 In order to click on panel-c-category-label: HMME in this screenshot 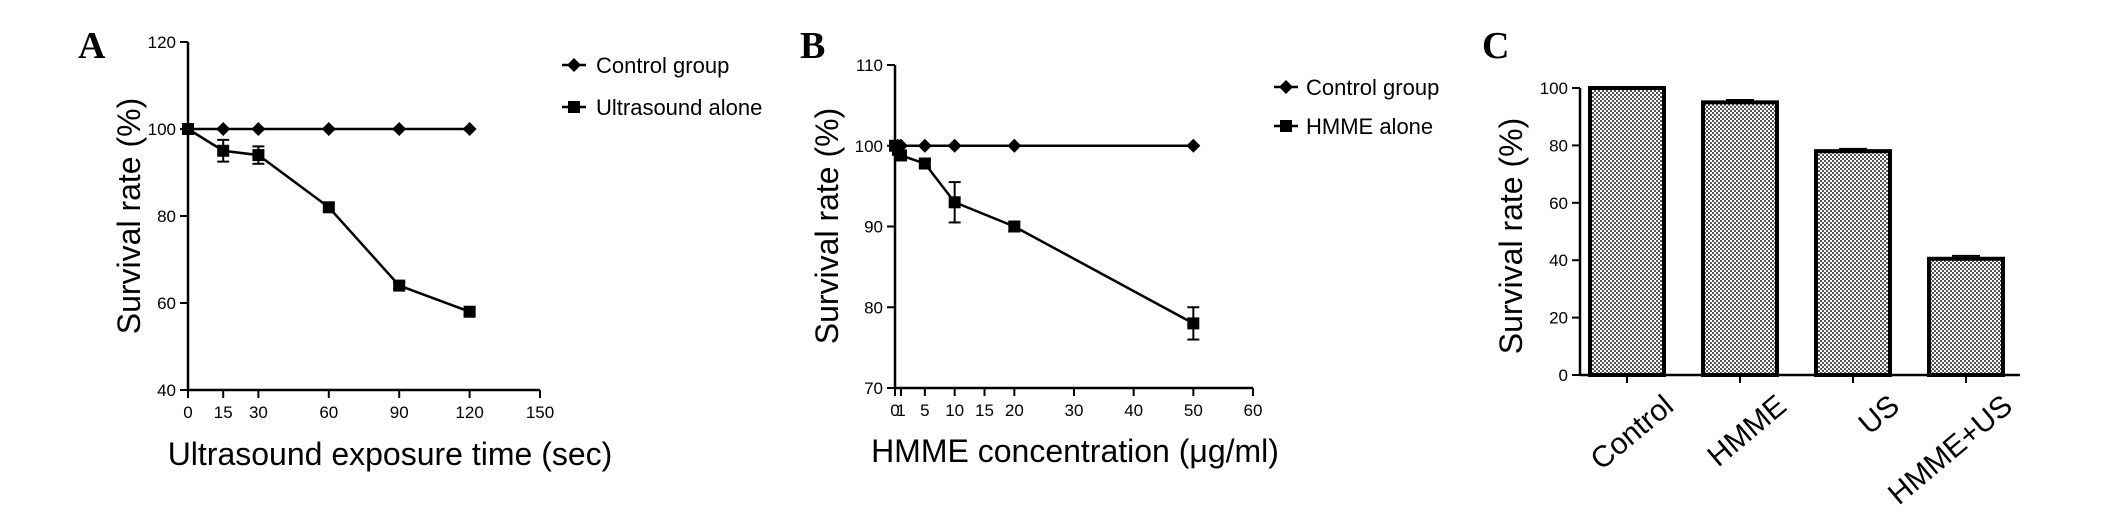, I will do `click(1746, 431)`.